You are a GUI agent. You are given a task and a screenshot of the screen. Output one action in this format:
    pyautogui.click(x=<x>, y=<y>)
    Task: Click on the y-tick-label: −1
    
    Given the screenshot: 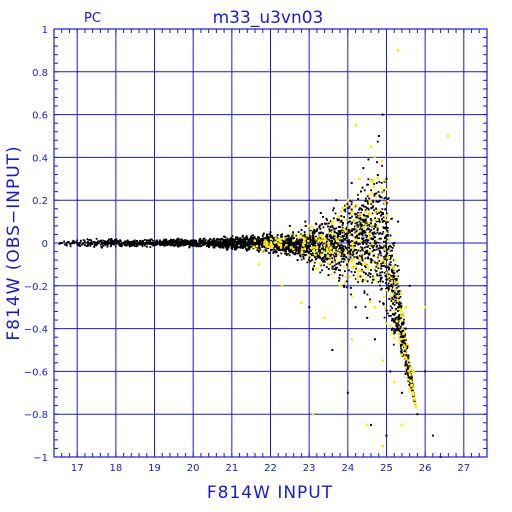 What is the action you would take?
    pyautogui.click(x=40, y=458)
    